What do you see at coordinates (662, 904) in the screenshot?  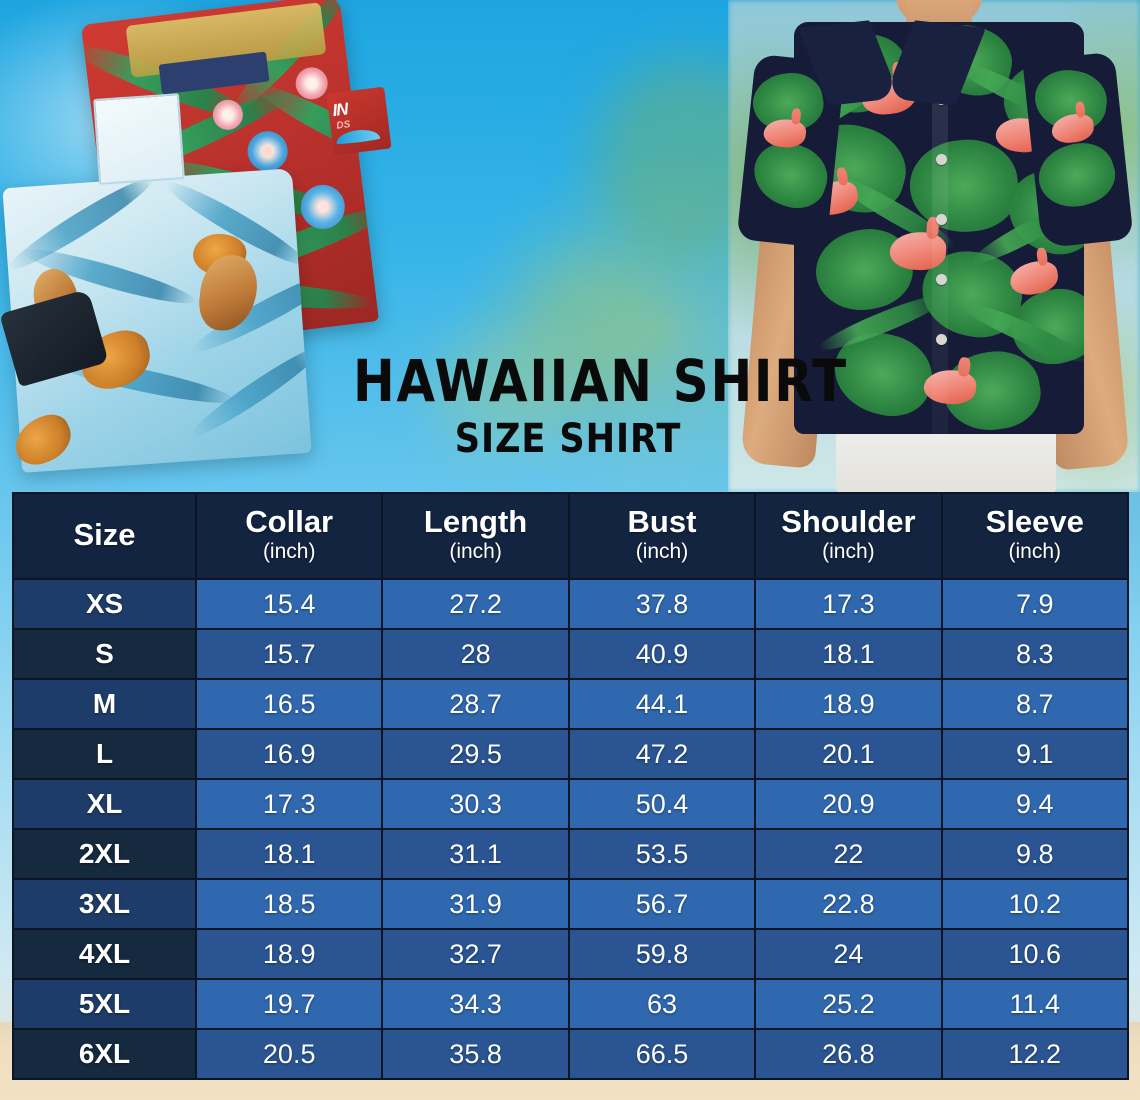 I see `measurement-cell-bust: 56.7` at bounding box center [662, 904].